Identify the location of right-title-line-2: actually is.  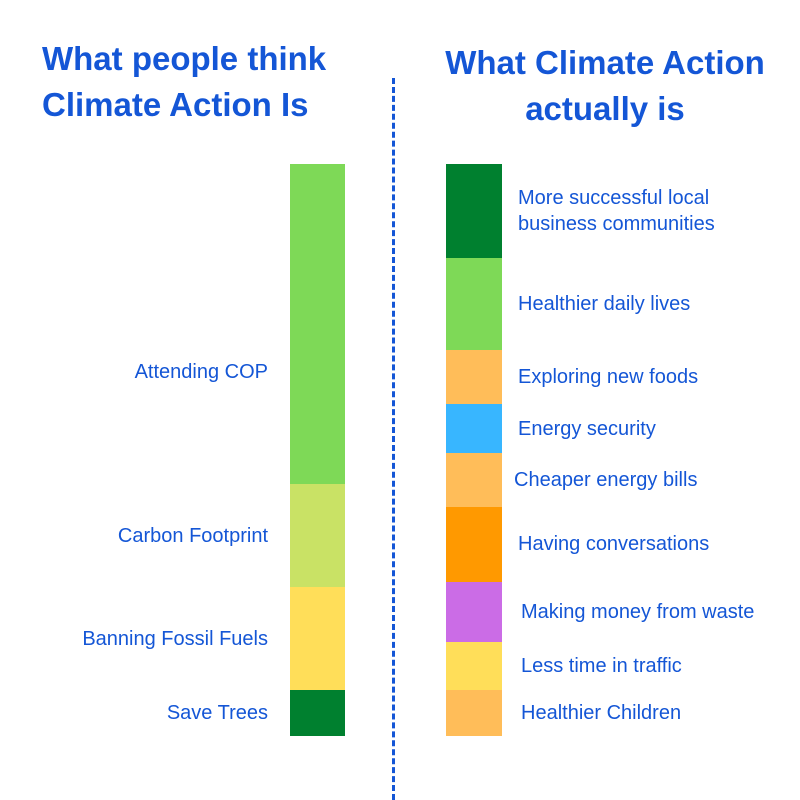
(605, 108).